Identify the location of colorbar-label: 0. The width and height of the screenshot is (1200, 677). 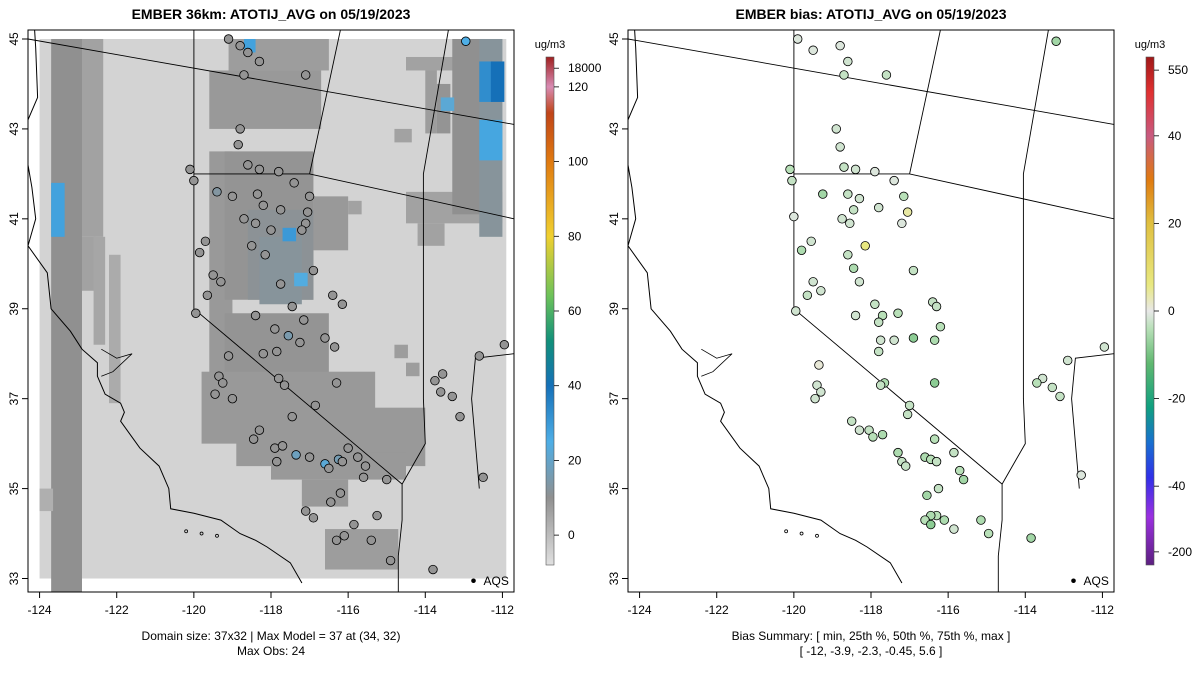
(1171, 311).